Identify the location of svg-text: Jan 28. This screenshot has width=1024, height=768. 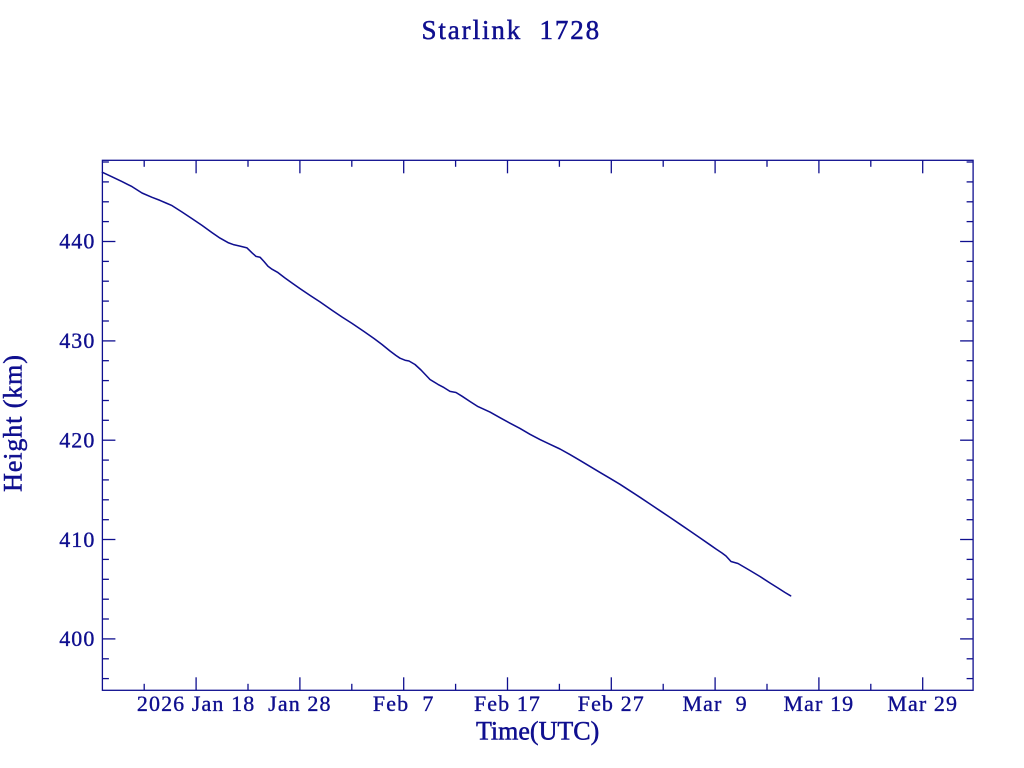
(299, 703).